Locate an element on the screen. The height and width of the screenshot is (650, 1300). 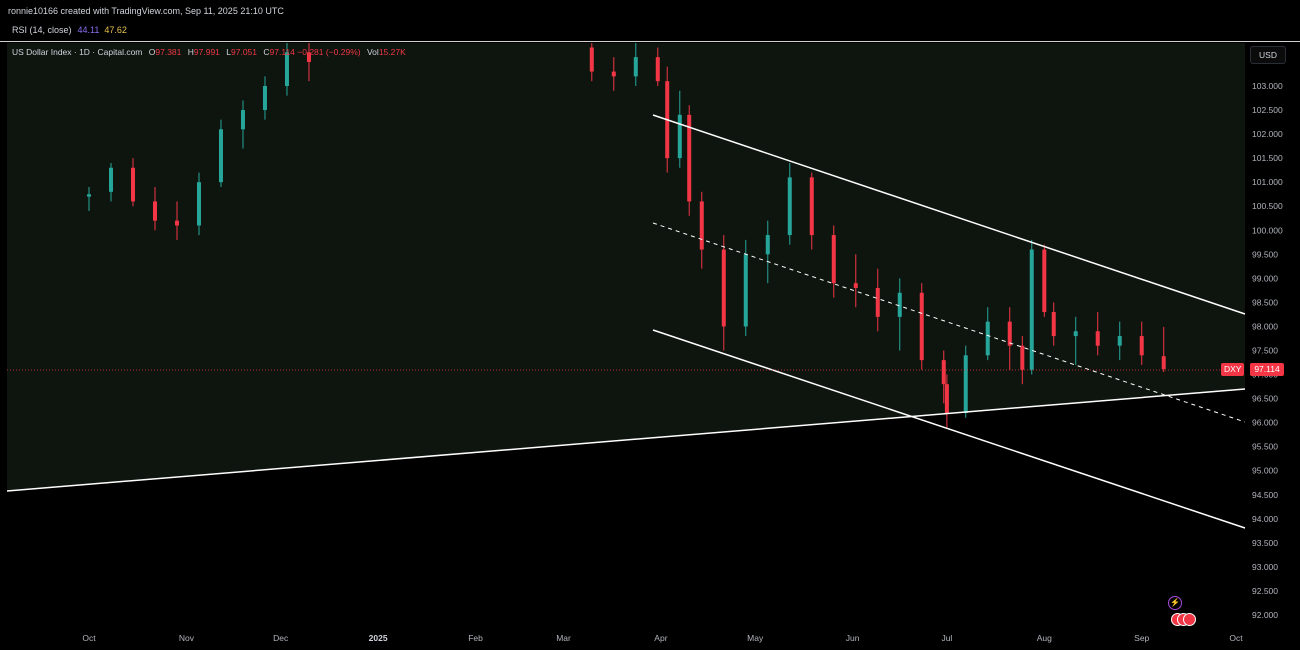
y-tick-label: 93.500 is located at coordinates (1265, 543).